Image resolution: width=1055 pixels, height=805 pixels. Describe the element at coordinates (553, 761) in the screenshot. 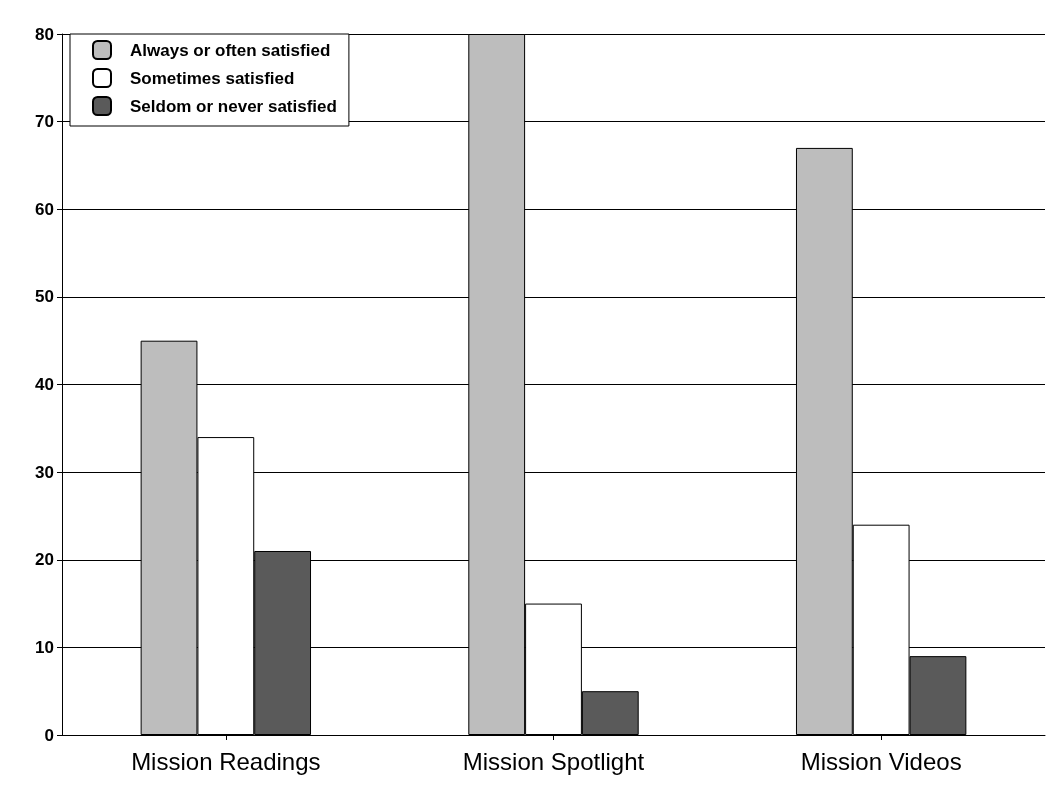

I see `x-tick-label: Mission Spotlight` at that location.